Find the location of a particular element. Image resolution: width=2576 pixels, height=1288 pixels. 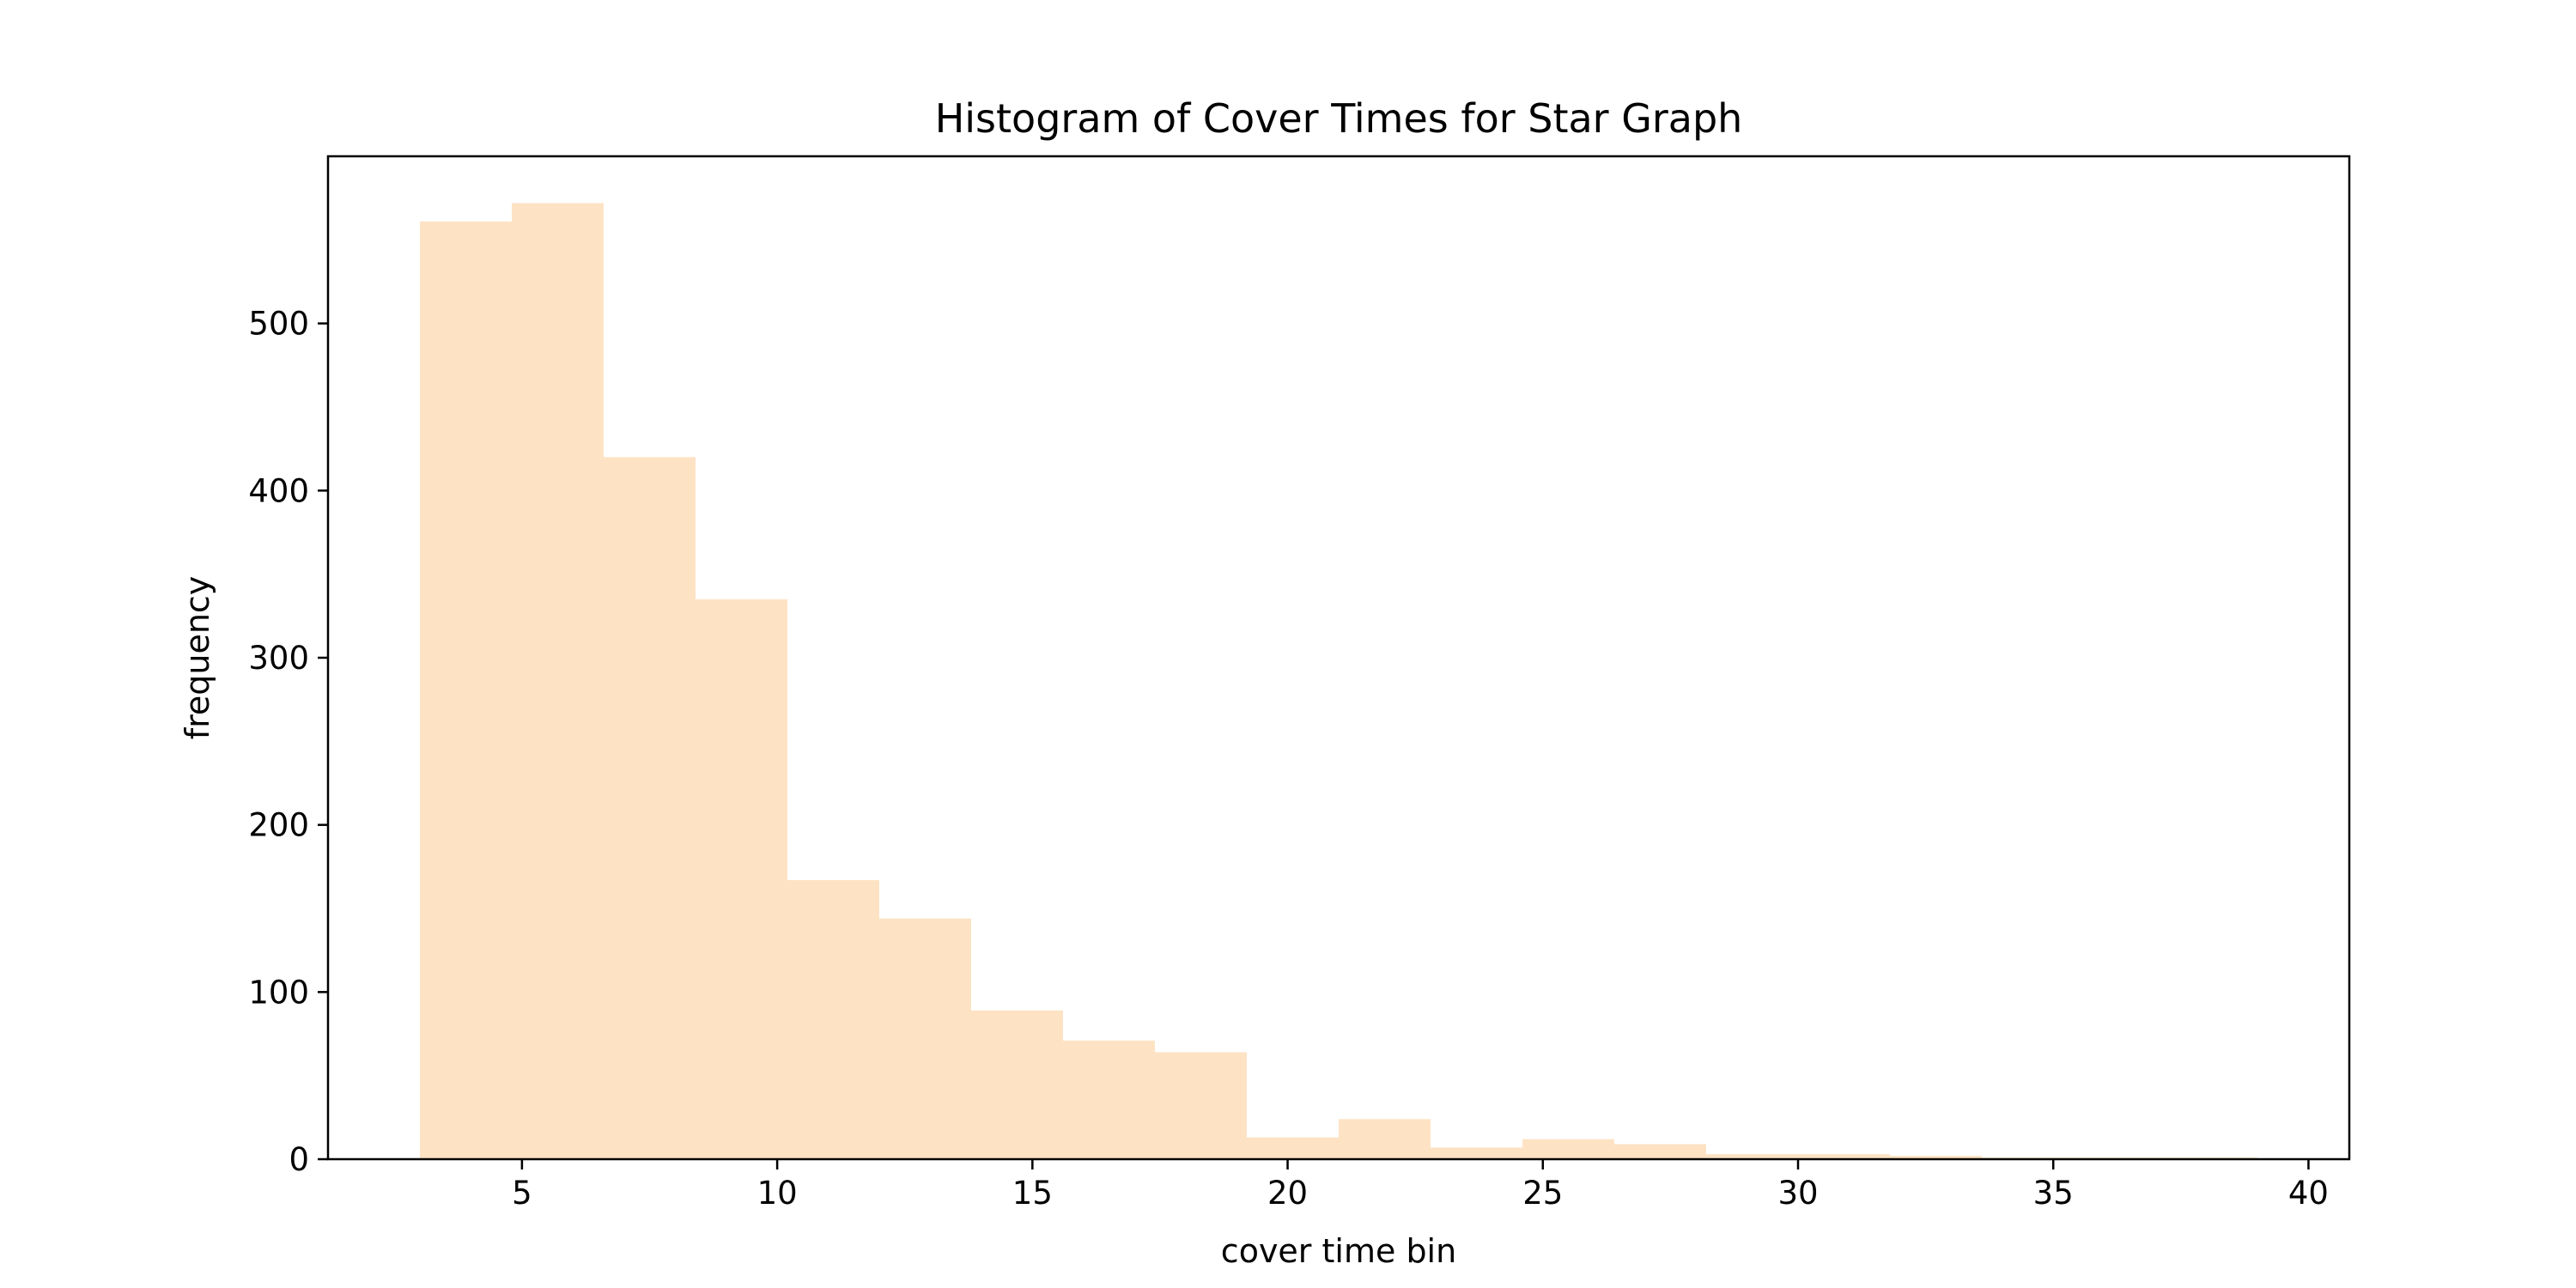

x-tick-label: 35 is located at coordinates (2053, 1193).